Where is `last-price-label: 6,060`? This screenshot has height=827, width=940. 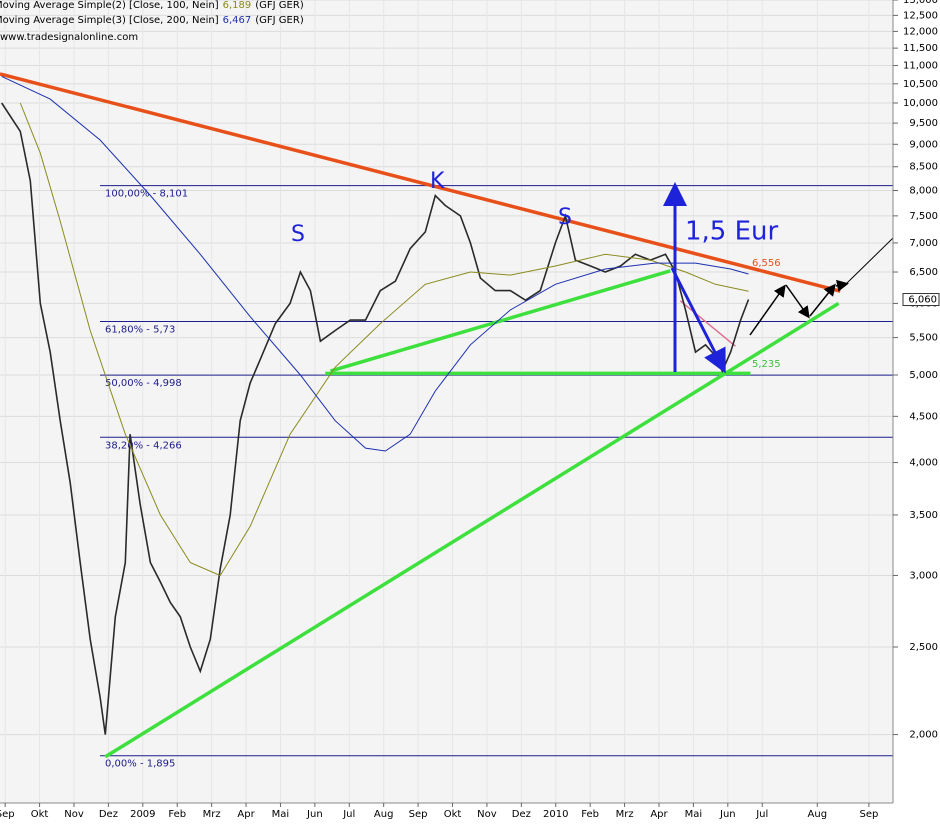
last-price-label: 6,060 is located at coordinates (922, 300).